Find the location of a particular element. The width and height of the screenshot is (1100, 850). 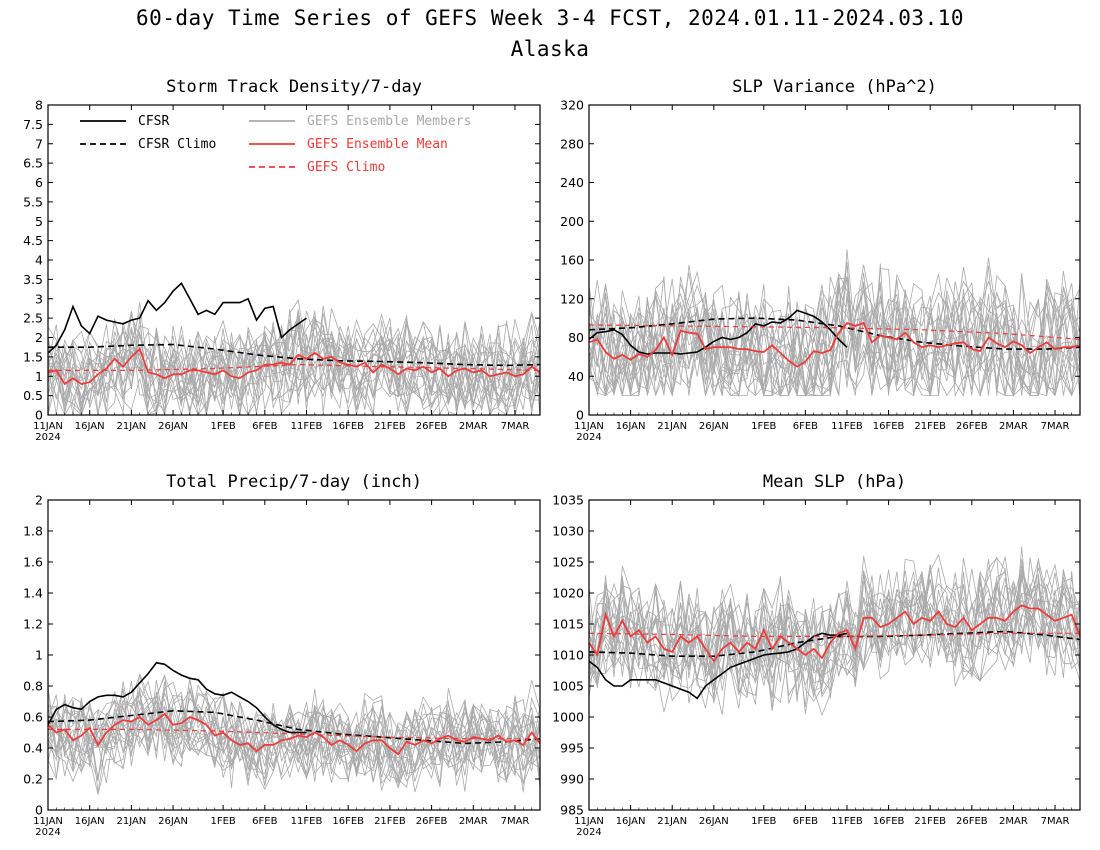

slpvar-ytick-label: 80 is located at coordinates (576, 337).